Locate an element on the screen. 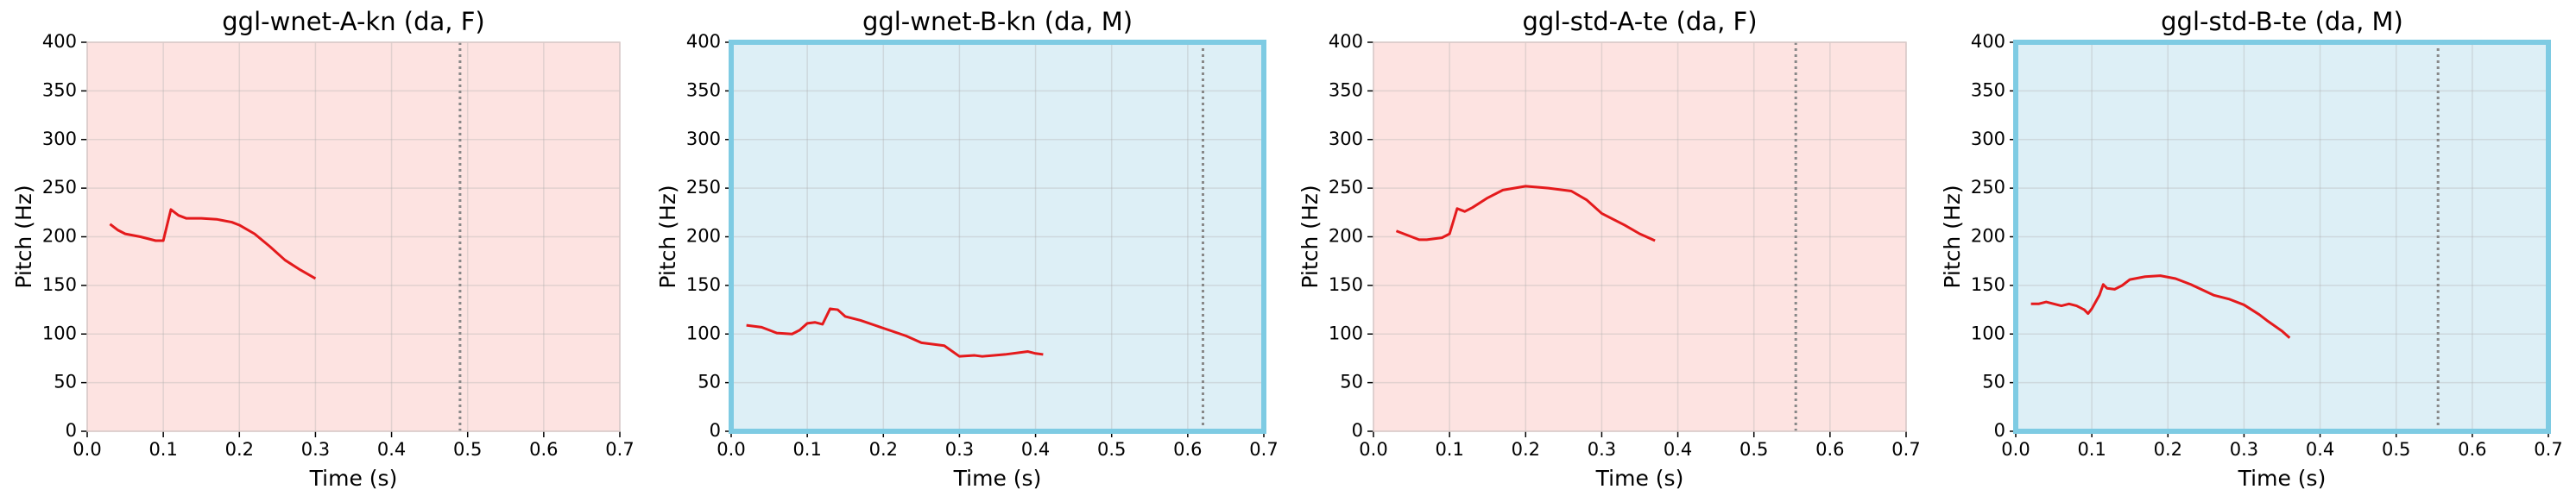  chart-title: ggl-std-A-te (da, F) is located at coordinates (1639, 21).